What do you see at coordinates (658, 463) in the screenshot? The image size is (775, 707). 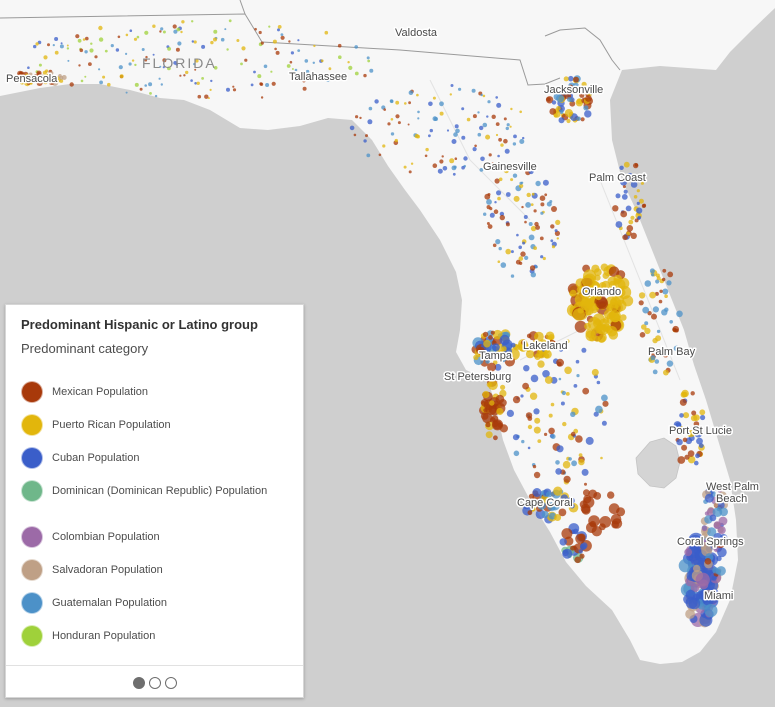 I see `lake-okeechobee` at bounding box center [658, 463].